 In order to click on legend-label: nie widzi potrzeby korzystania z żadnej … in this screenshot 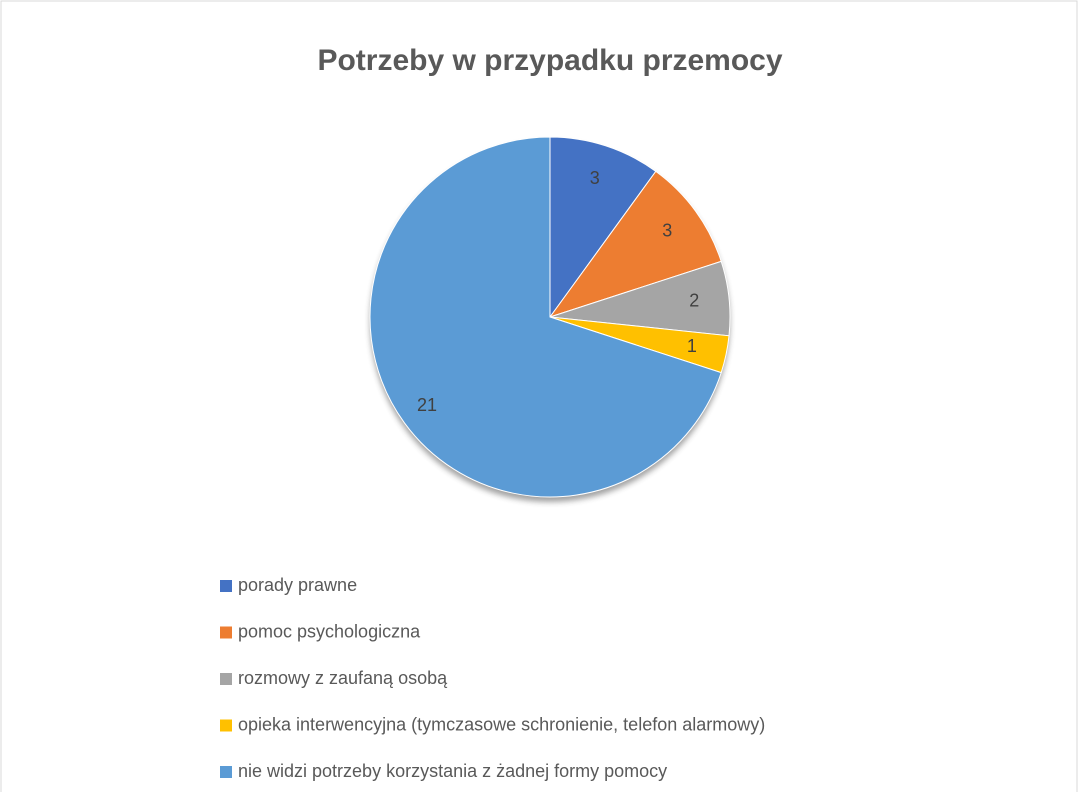, I will do `click(452, 771)`.